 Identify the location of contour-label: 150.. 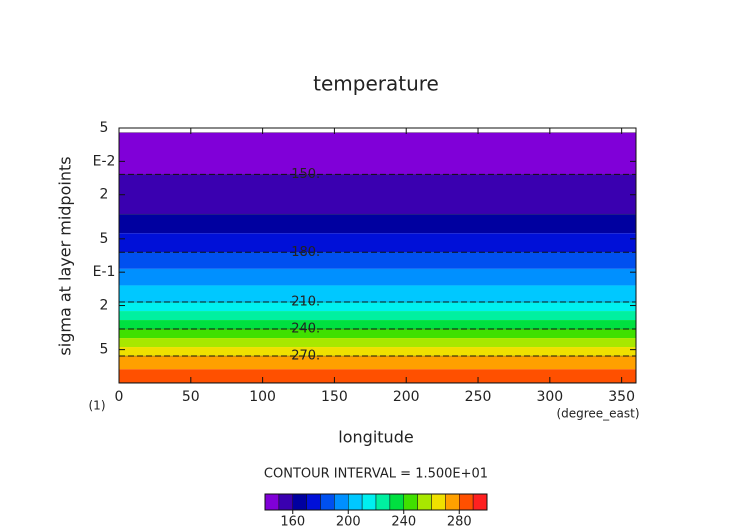
(305, 174).